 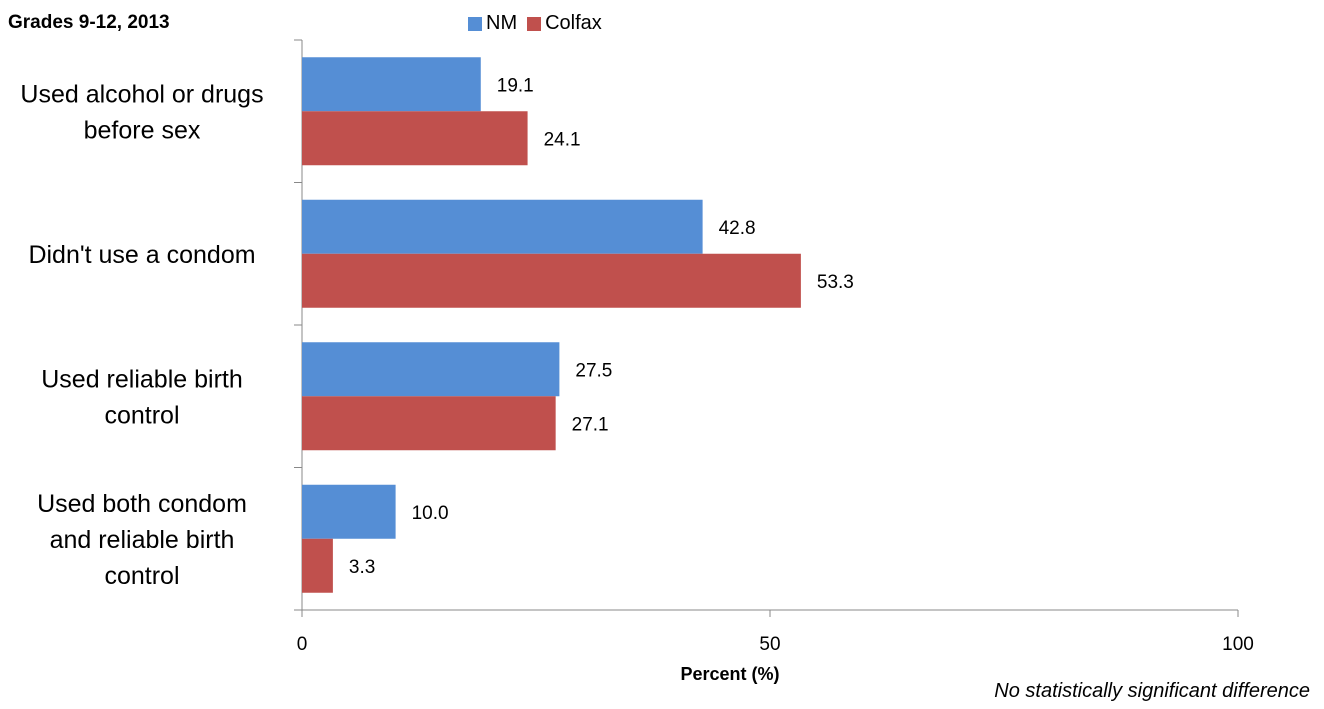 I want to click on data-label-nm-0: 19.1, so click(x=515, y=85).